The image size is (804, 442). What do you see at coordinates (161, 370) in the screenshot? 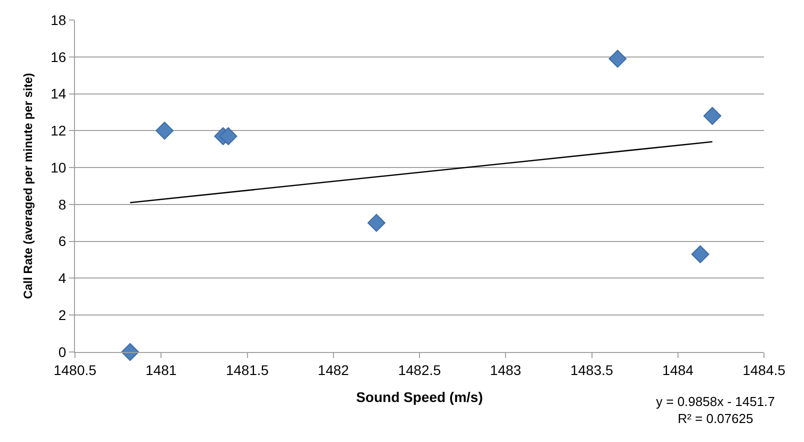
I see `x-tick-label: 1481` at bounding box center [161, 370].